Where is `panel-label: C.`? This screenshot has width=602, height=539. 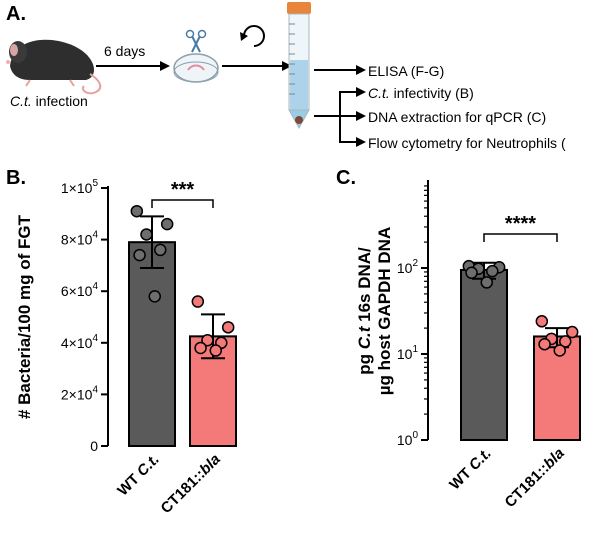 panel-label: C. is located at coordinates (346, 178).